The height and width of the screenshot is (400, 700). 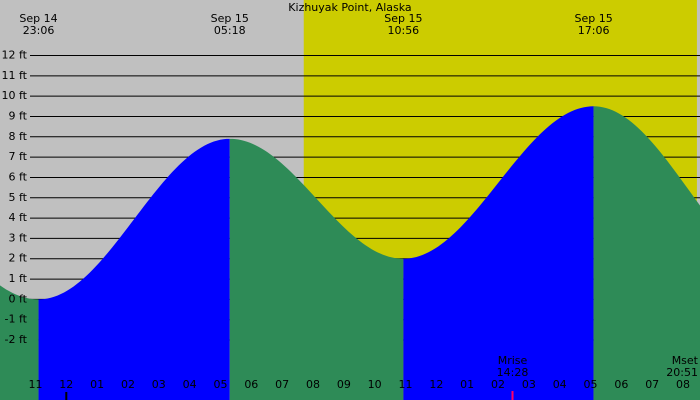 What do you see at coordinates (18, 258) in the screenshot?
I see `y-tick-label: 2 ft` at bounding box center [18, 258].